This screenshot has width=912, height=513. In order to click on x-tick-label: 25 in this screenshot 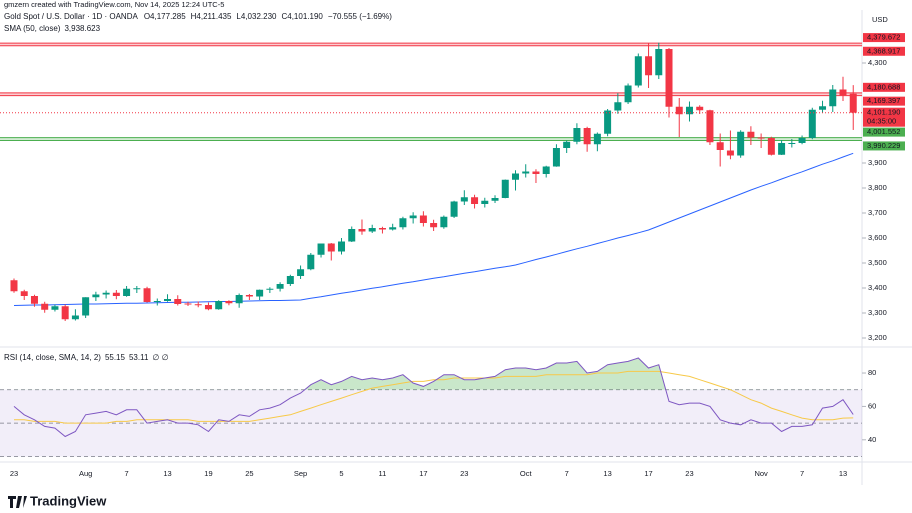, I will do `click(249, 473)`.